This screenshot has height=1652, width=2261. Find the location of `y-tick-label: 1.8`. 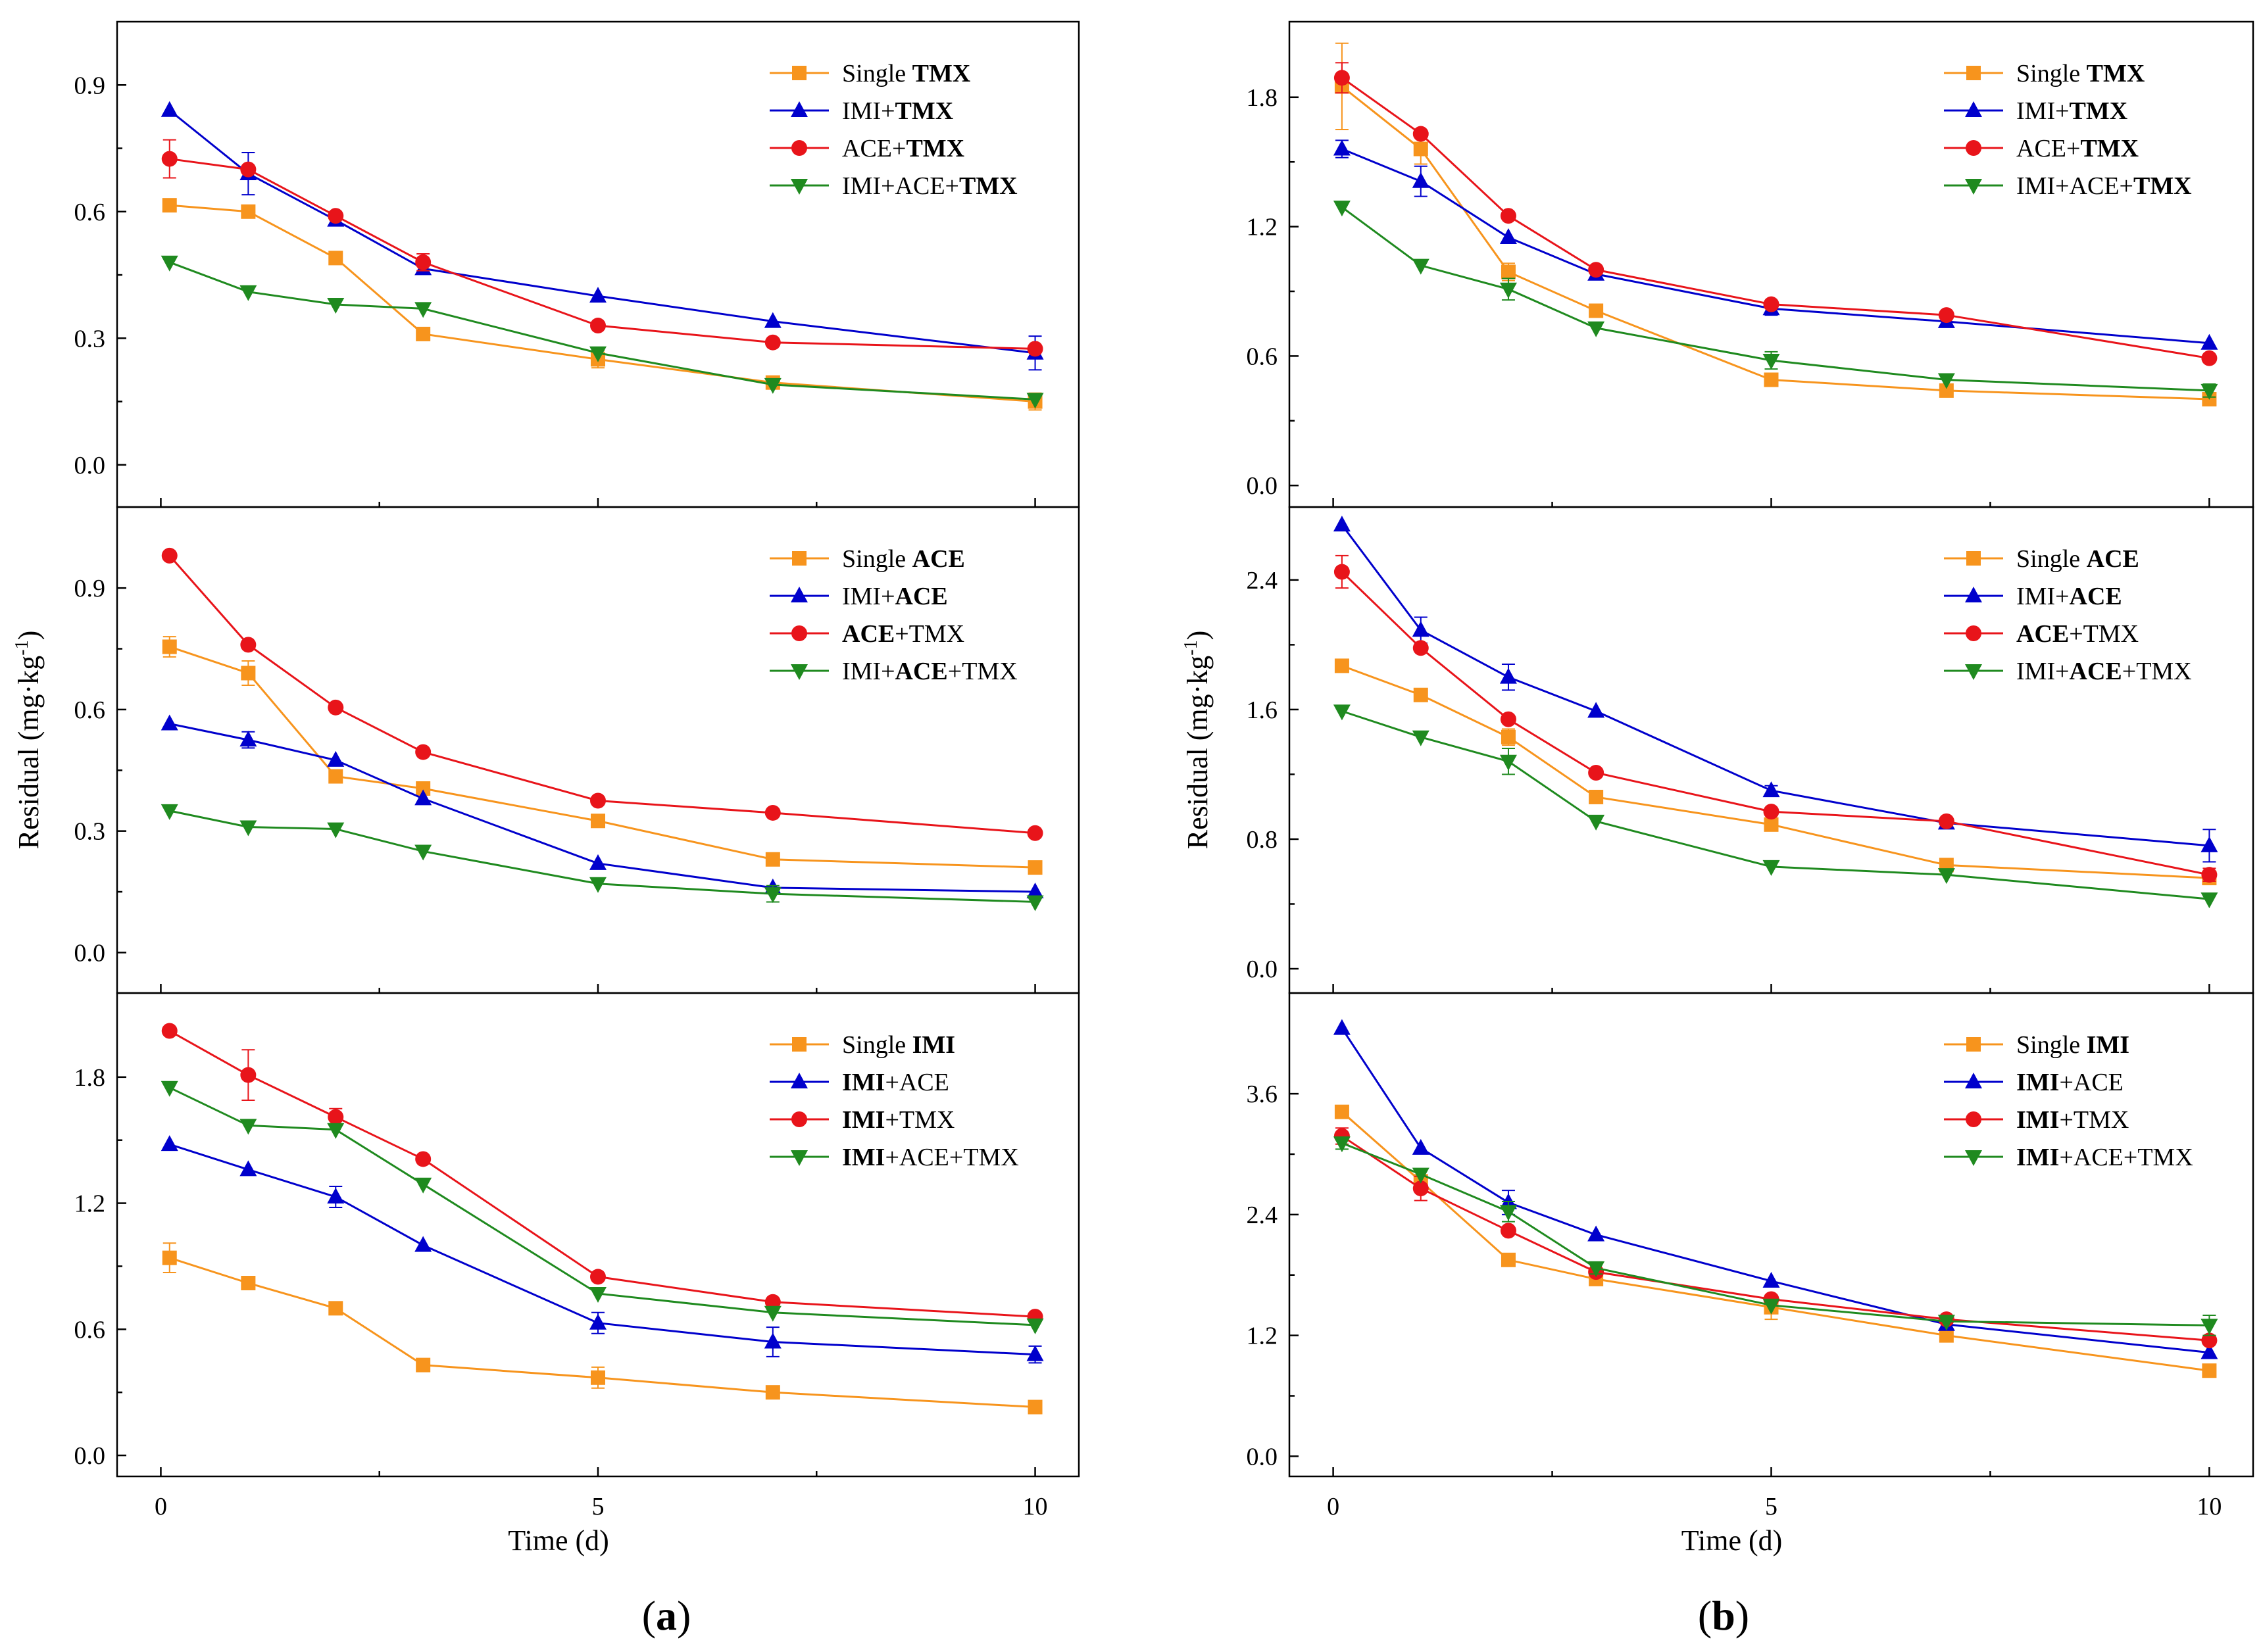

y-tick-label: 1.8 is located at coordinates (90, 1078).